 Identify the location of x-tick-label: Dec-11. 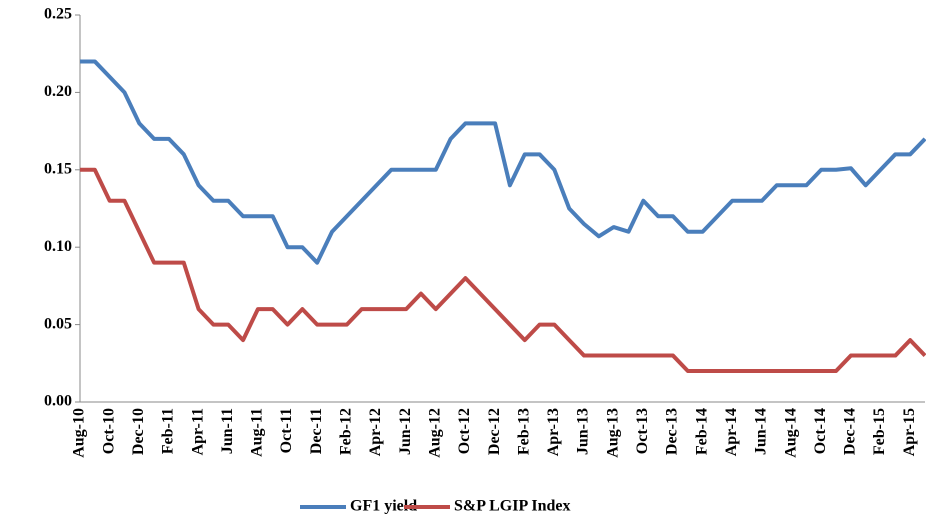
(316, 431).